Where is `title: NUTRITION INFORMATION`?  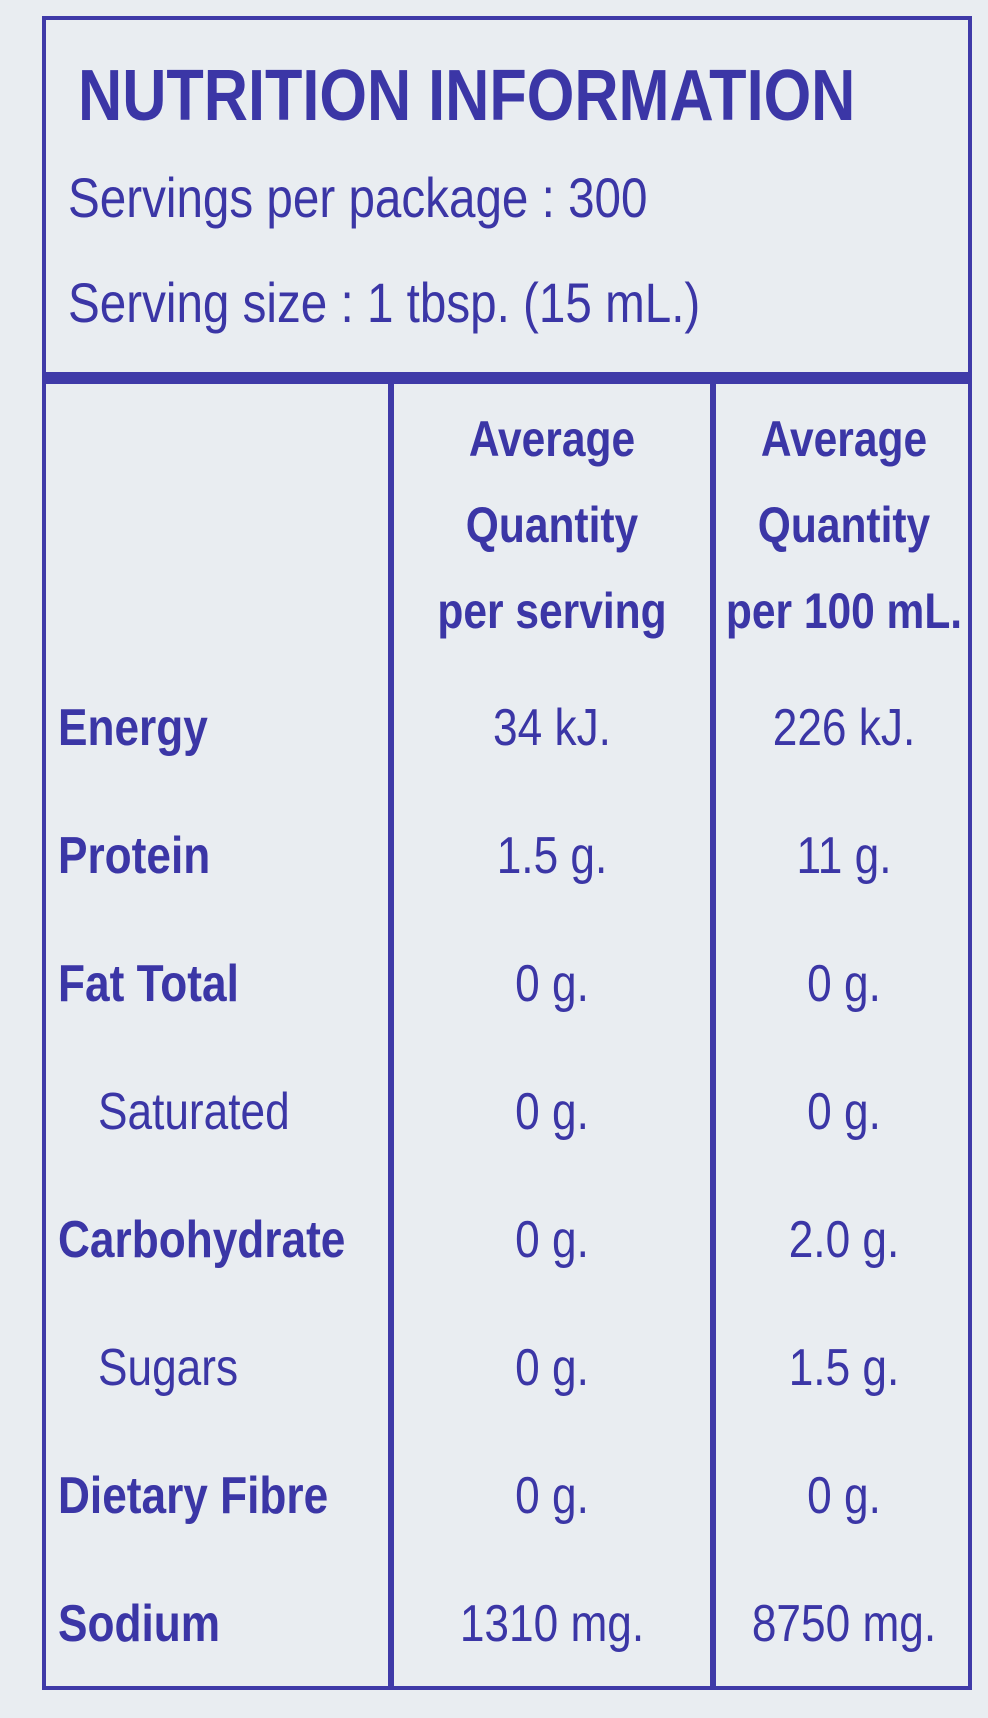
title: NUTRITION INFORMATION is located at coordinates (467, 96).